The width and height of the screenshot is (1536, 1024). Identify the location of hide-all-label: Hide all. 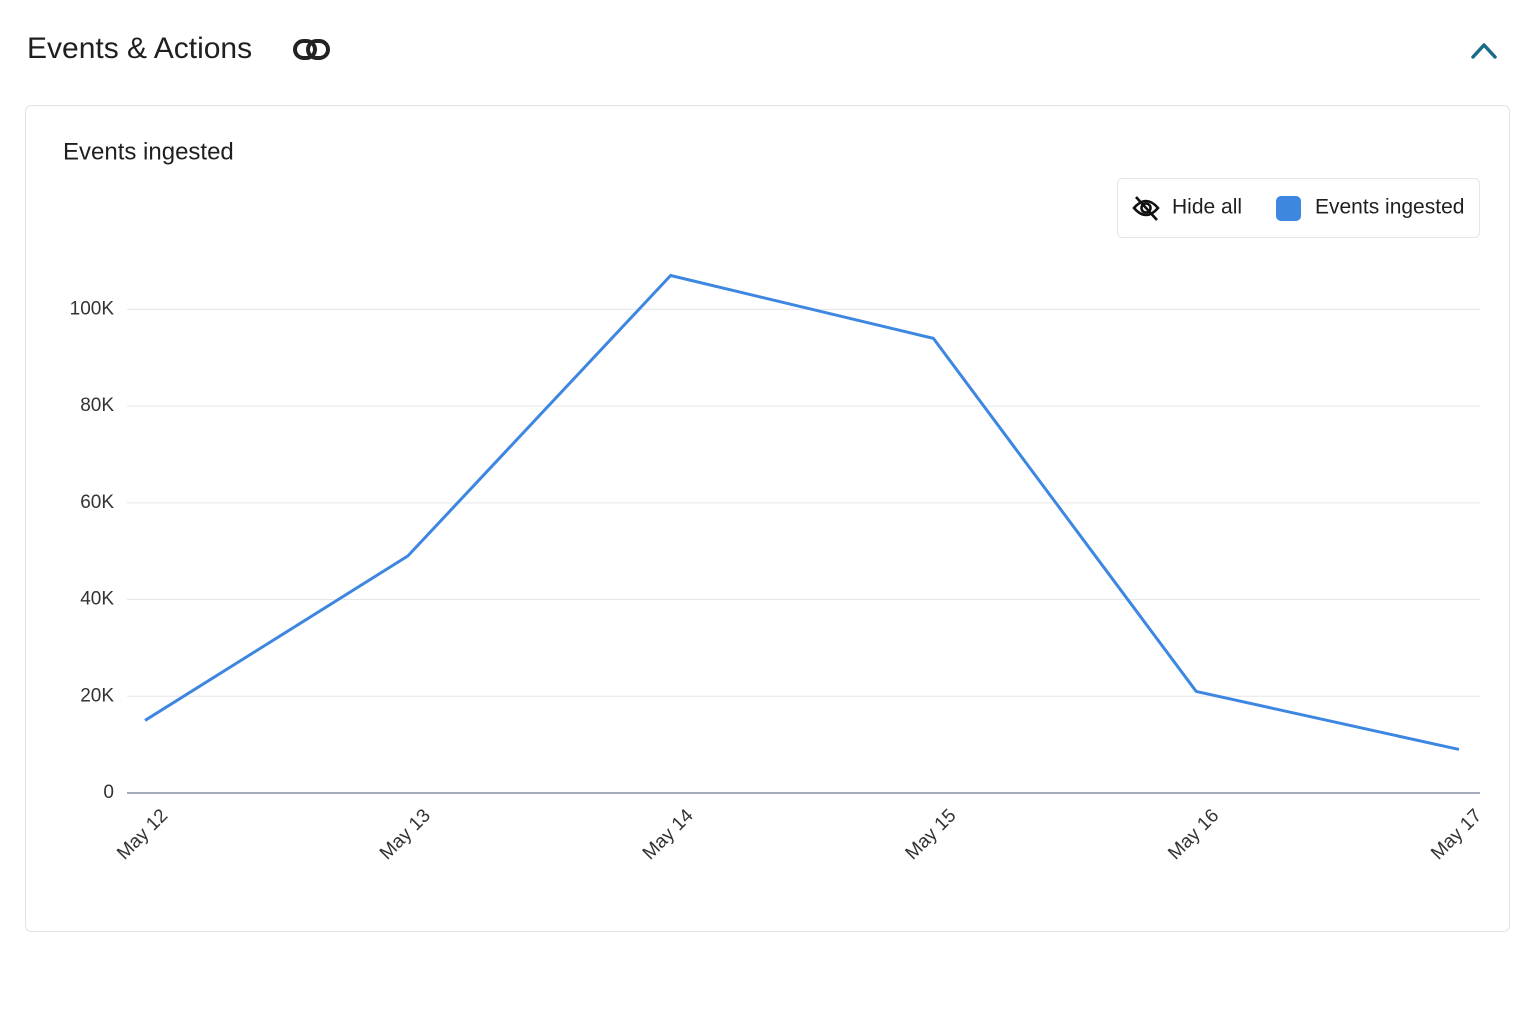
(1207, 207).